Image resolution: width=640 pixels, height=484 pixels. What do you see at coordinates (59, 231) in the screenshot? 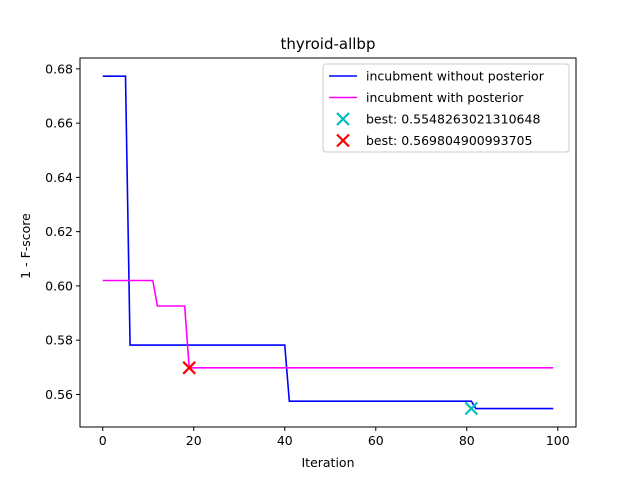
I see `y-tick-label: 0.62` at bounding box center [59, 231].